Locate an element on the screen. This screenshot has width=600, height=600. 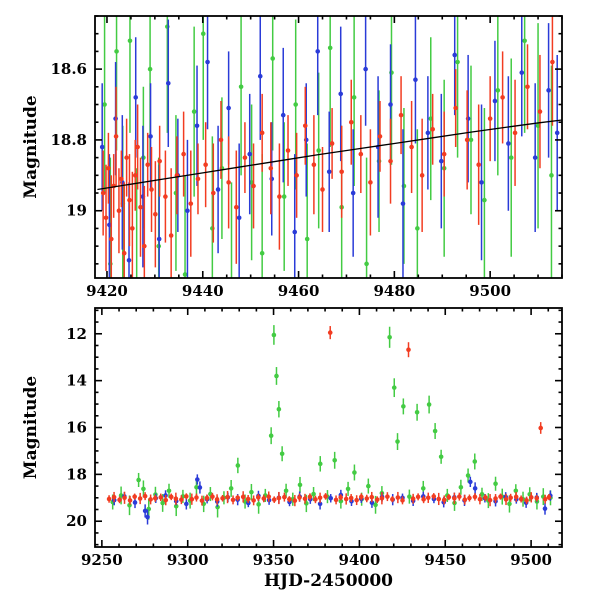
x-tick-label: 9300 is located at coordinates (188, 560).